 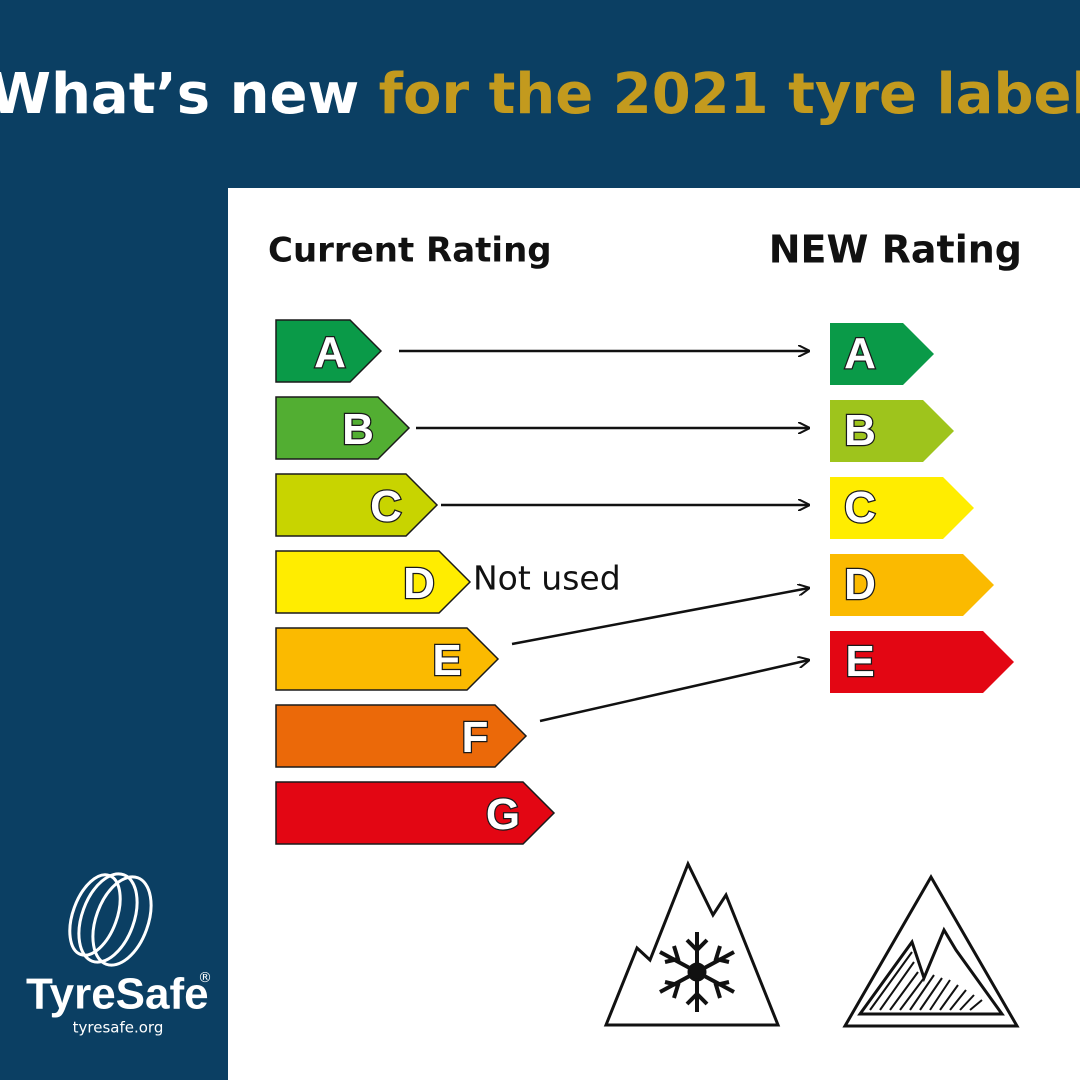 I want to click on snowflake-mountain-icon, so click(x=692, y=943).